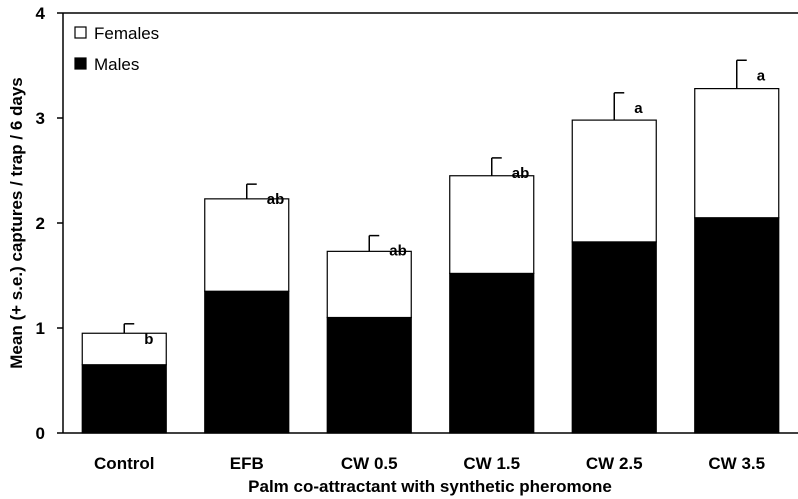 This screenshot has width=798, height=499. I want to click on y-tick-label: 4, so click(41, 13).